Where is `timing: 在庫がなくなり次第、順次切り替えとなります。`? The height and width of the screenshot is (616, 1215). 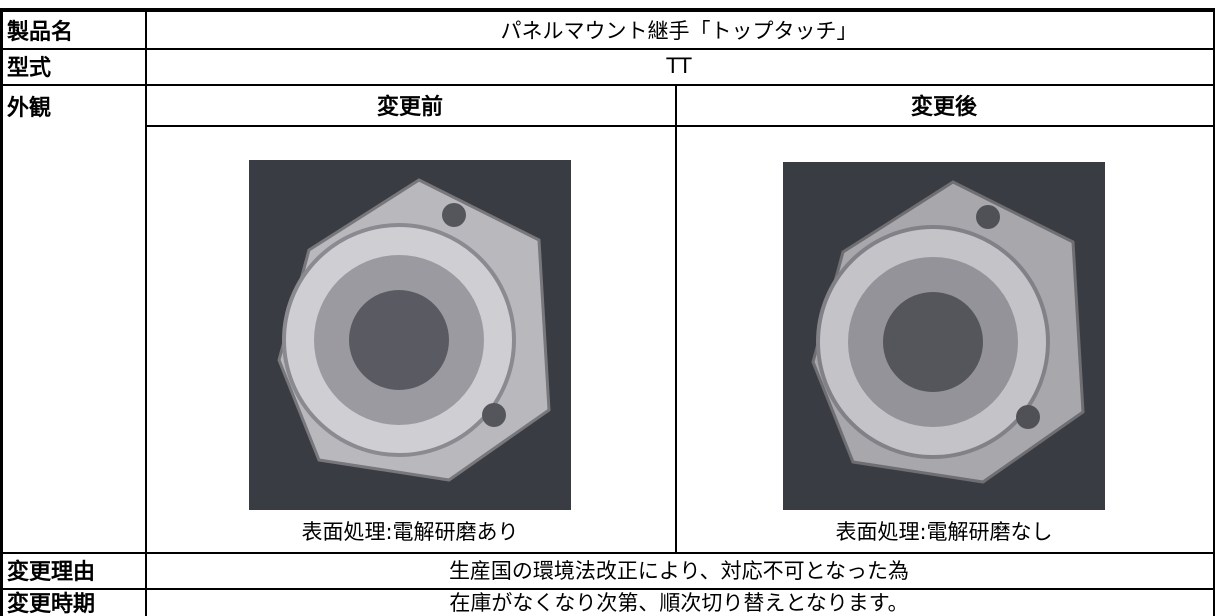
timing: 在庫がなくなり次第、順次切り替えとなります。 is located at coordinates (680, 602).